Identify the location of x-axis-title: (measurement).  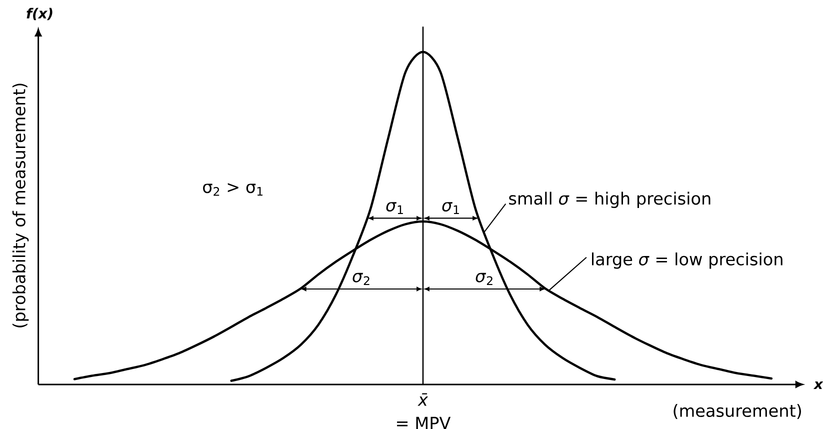
(737, 411).